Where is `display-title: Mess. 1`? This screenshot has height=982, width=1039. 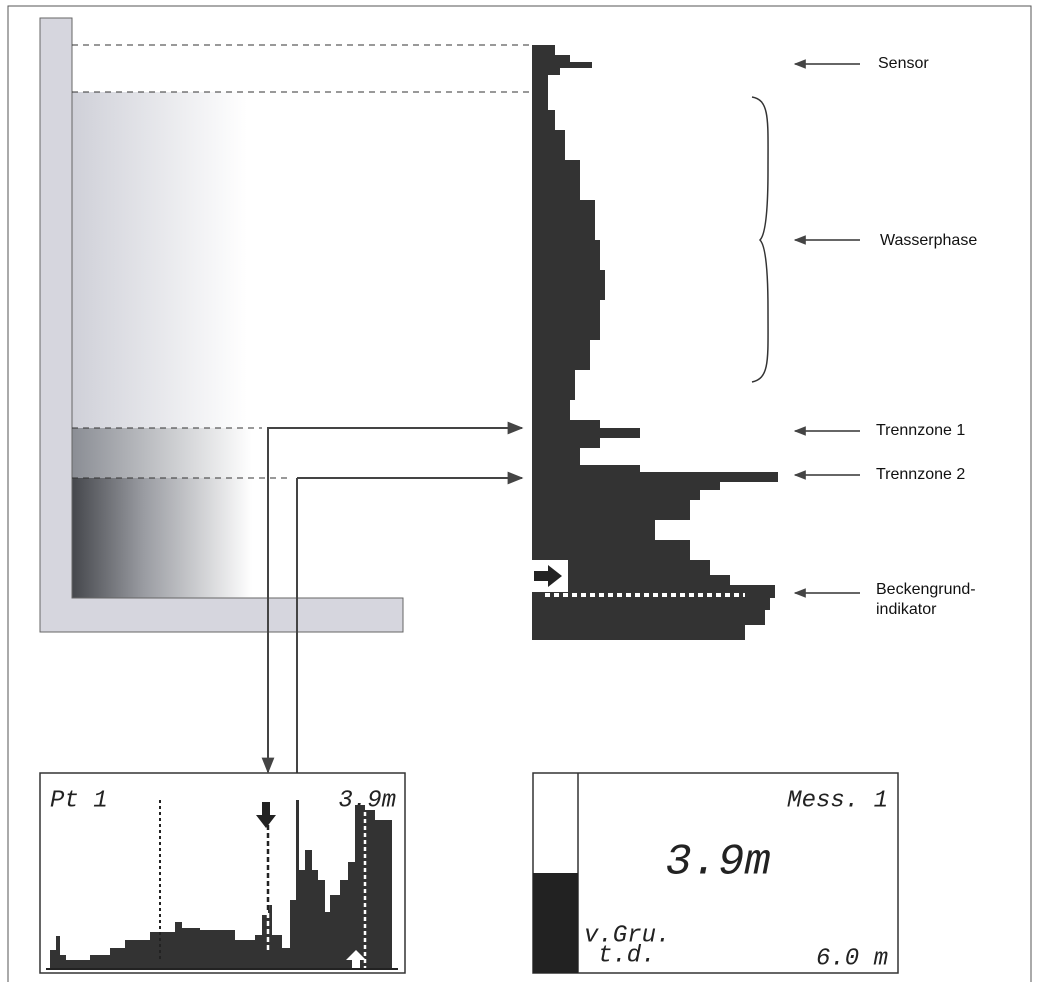 display-title: Mess. 1 is located at coordinates (837, 800).